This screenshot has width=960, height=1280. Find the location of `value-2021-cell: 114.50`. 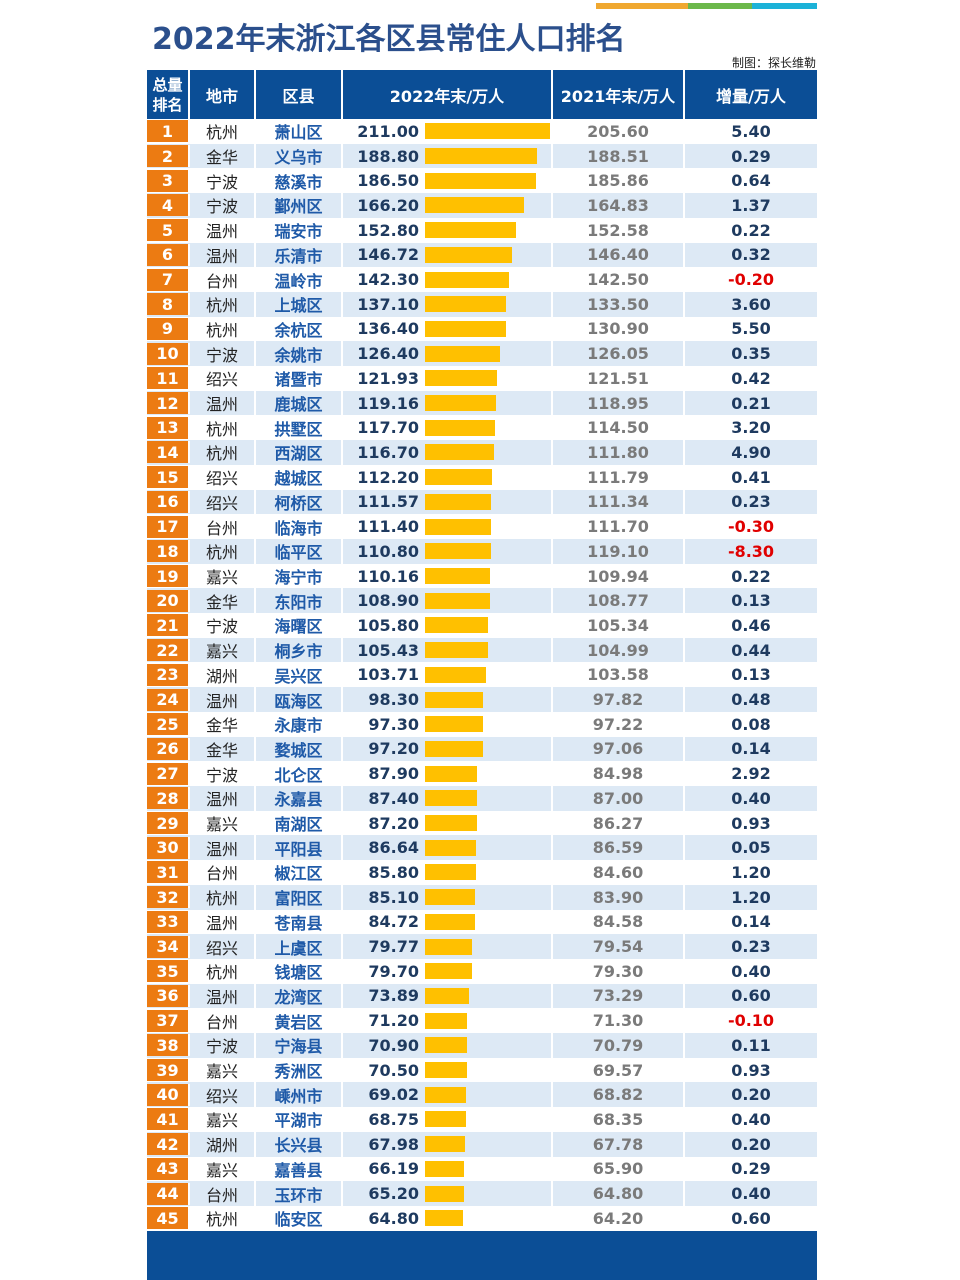

value-2021-cell: 114.50 is located at coordinates (619, 428).